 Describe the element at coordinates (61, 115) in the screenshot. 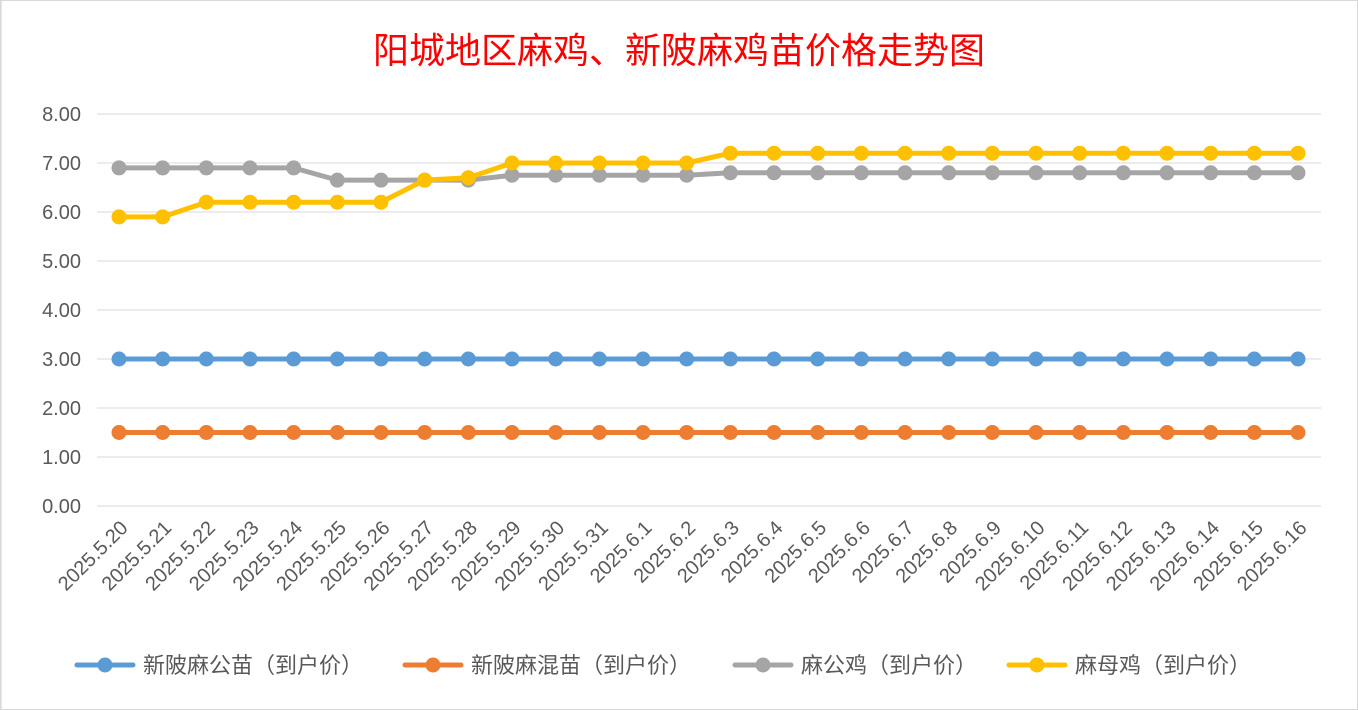

I see `y-tick-label: 8.00` at that location.